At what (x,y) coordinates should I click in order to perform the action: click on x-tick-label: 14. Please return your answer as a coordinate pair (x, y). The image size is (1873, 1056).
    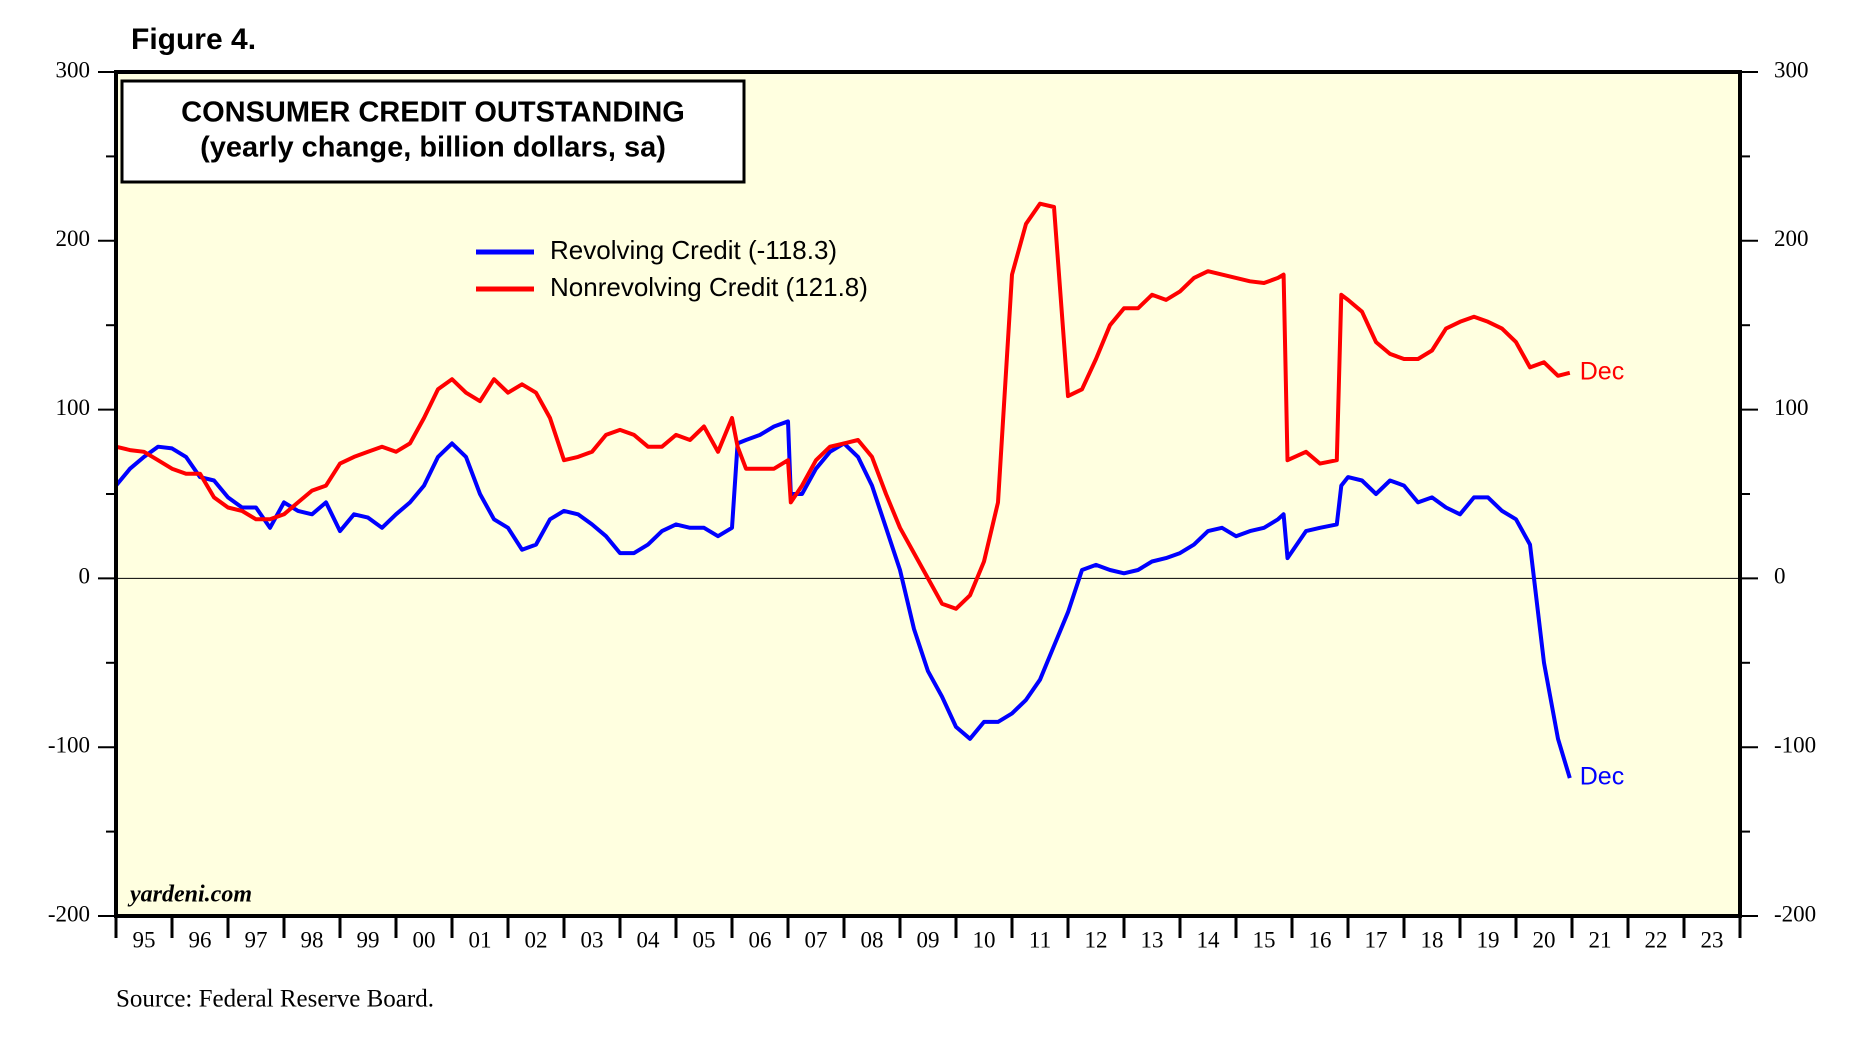
    Looking at the image, I should click on (1209, 939).